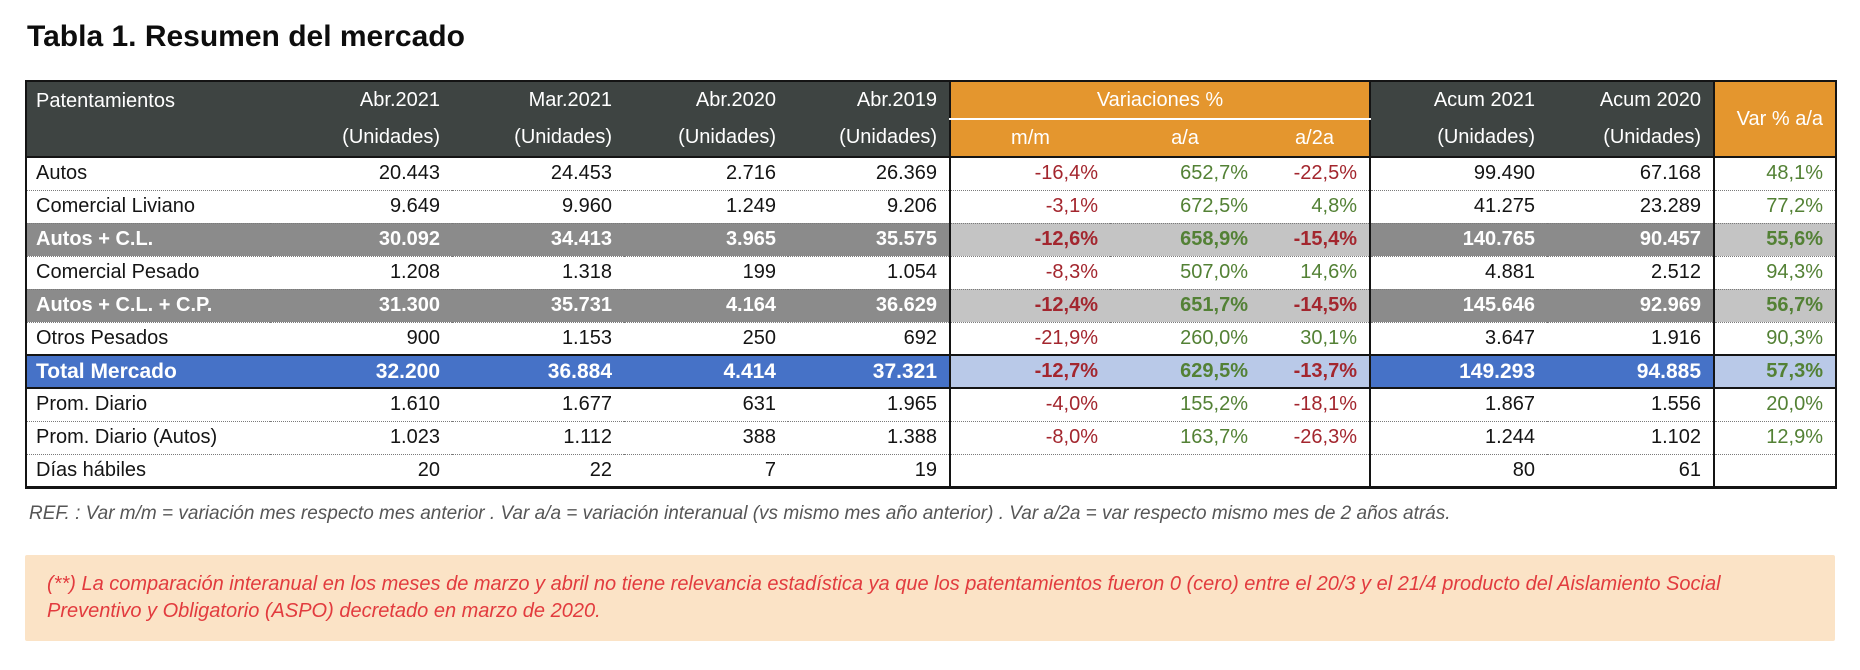  Describe the element at coordinates (706, 173) in the screenshot. I see `cell-units: 2.716` at that location.